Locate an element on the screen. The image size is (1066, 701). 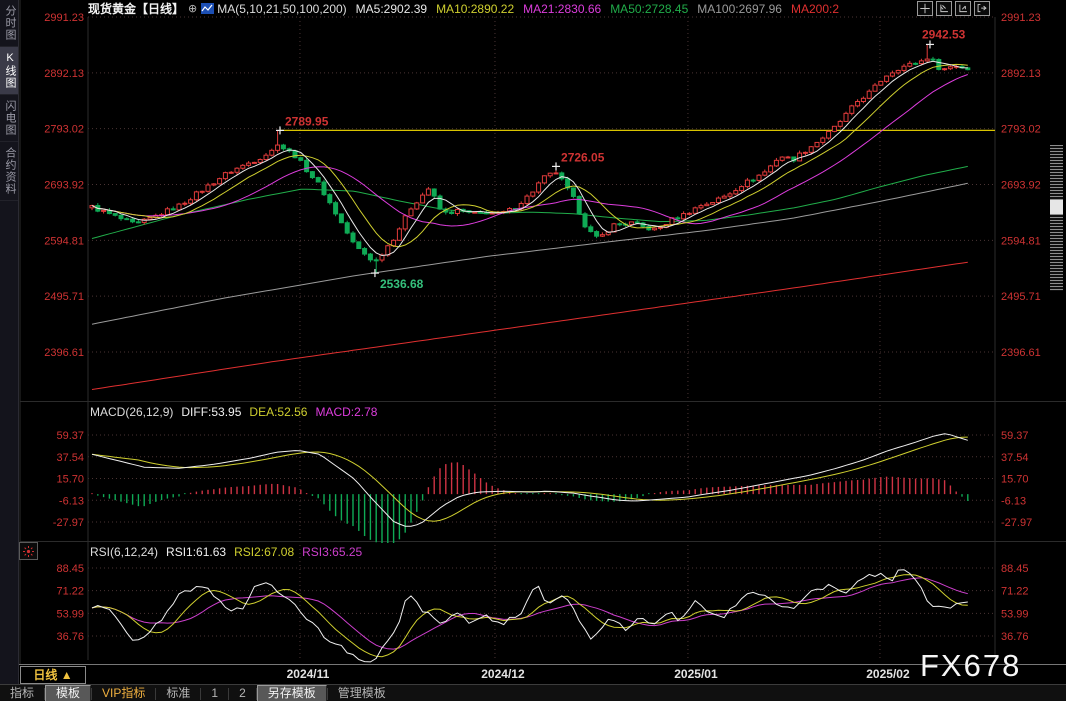
date-label: 2025/02 is located at coordinates (888, 674).